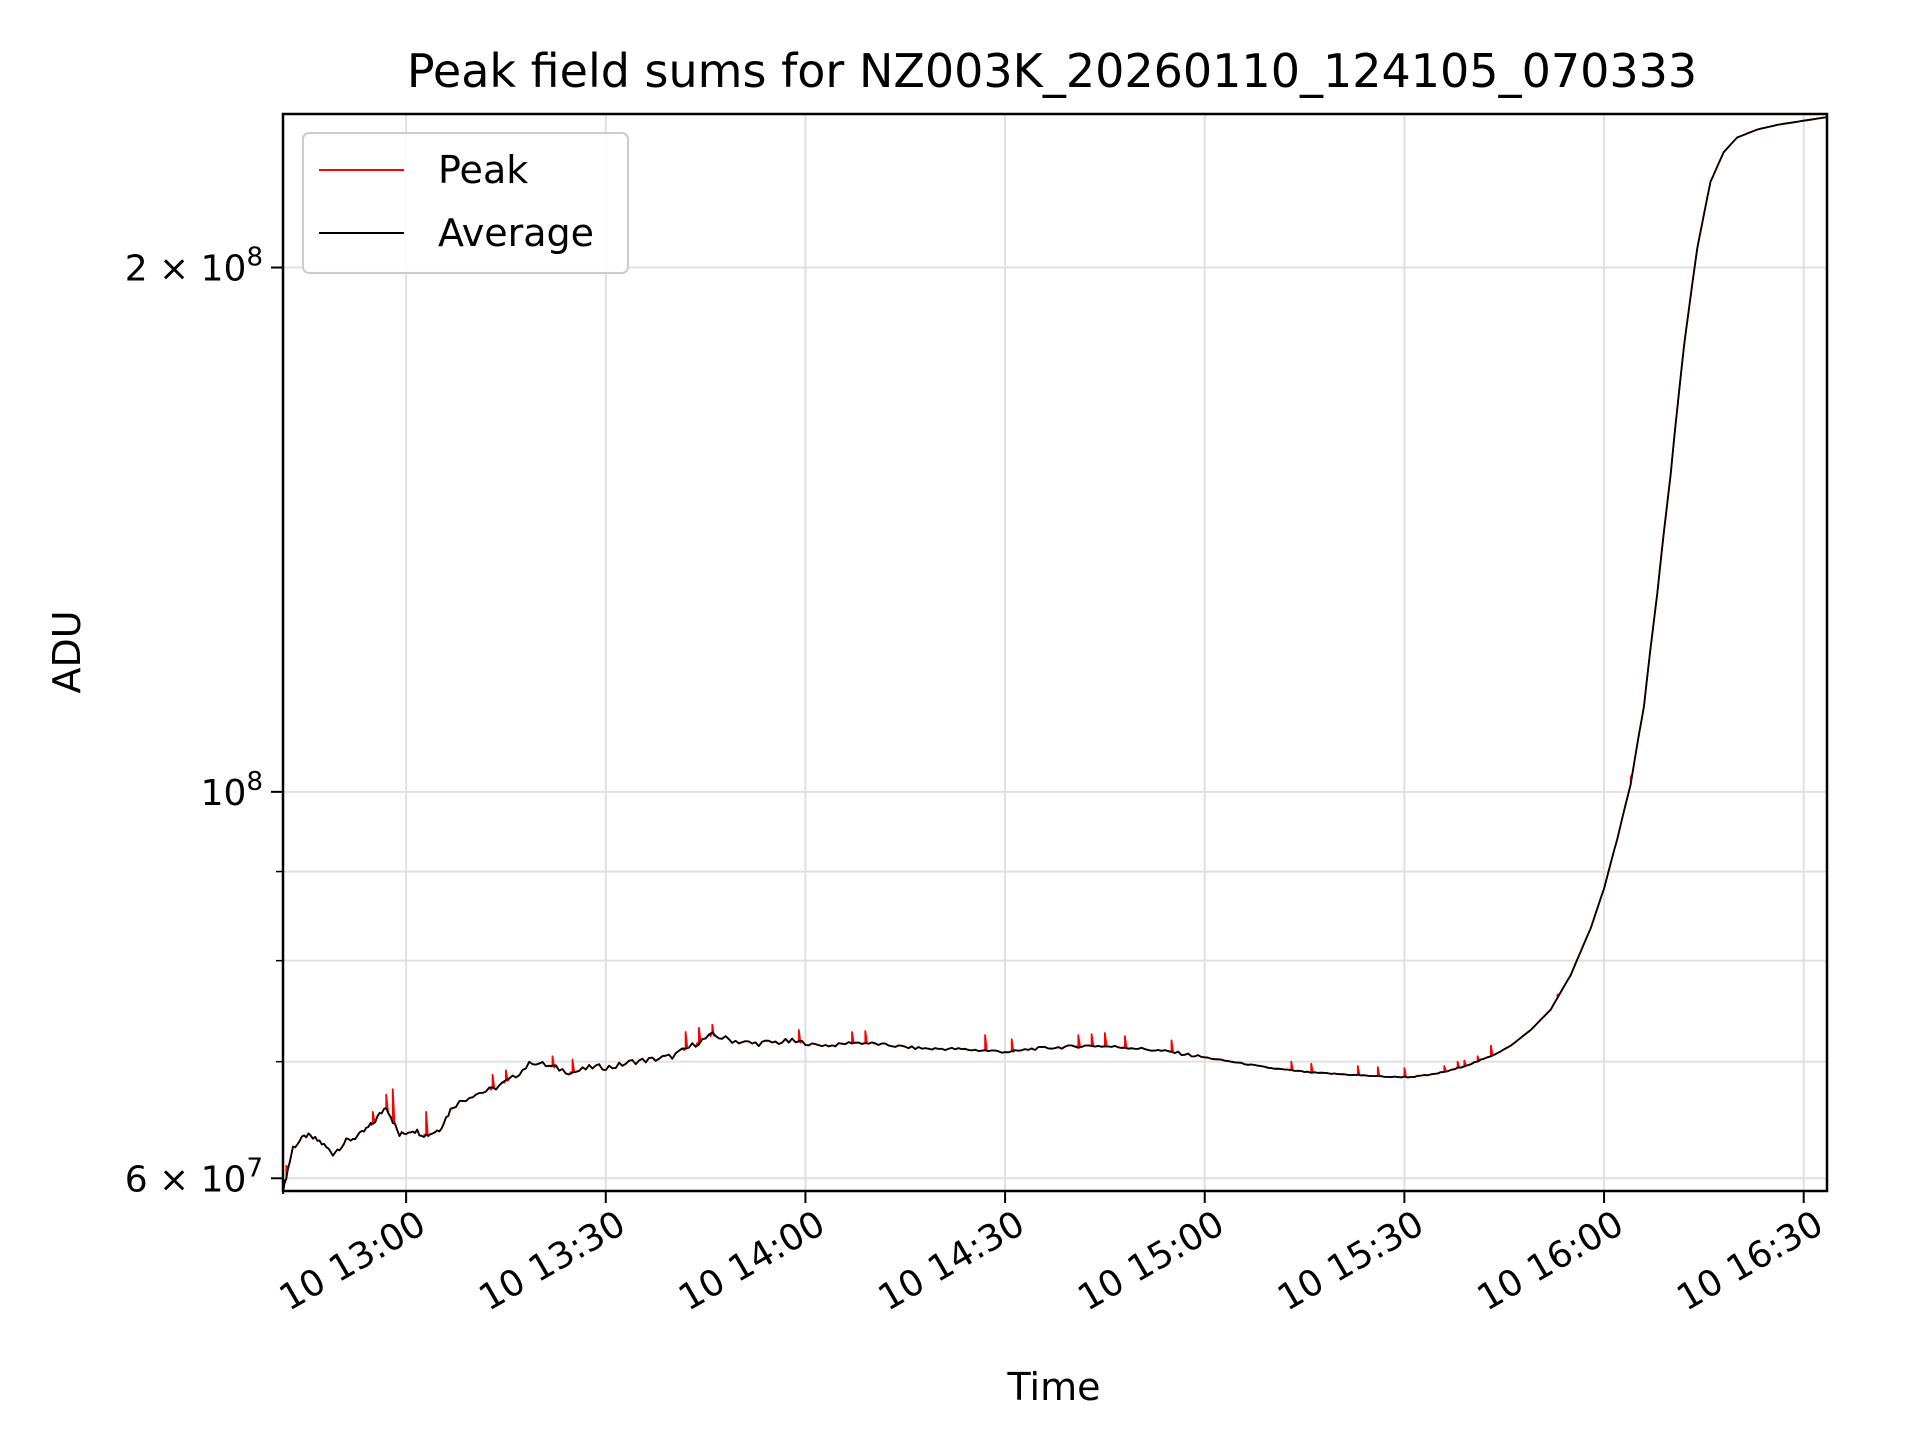 This screenshot has width=1920, height=1440. Describe the element at coordinates (194, 266) in the screenshot. I see `y-tick-label-2: 2 × 108` at that location.